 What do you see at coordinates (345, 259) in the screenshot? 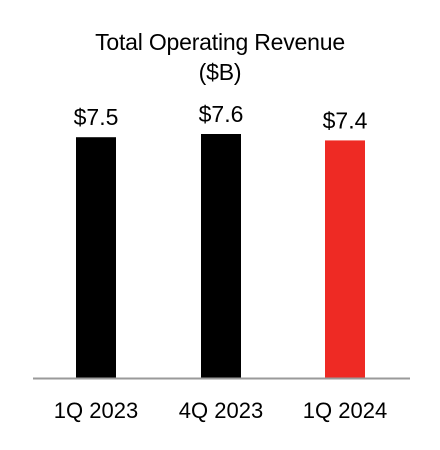
I see `bar-1q-2024` at bounding box center [345, 259].